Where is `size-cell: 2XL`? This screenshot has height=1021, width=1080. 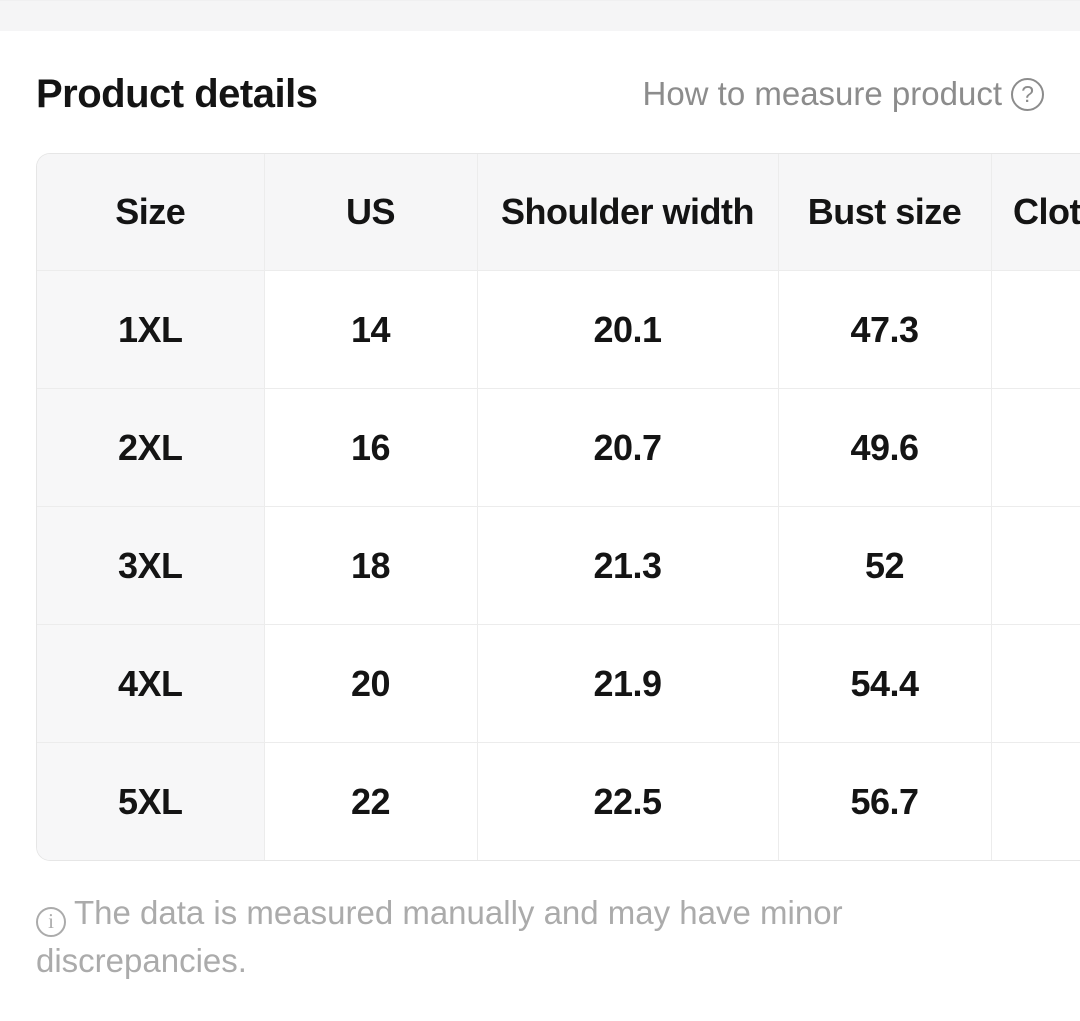 size-cell: 2XL is located at coordinates (151, 447).